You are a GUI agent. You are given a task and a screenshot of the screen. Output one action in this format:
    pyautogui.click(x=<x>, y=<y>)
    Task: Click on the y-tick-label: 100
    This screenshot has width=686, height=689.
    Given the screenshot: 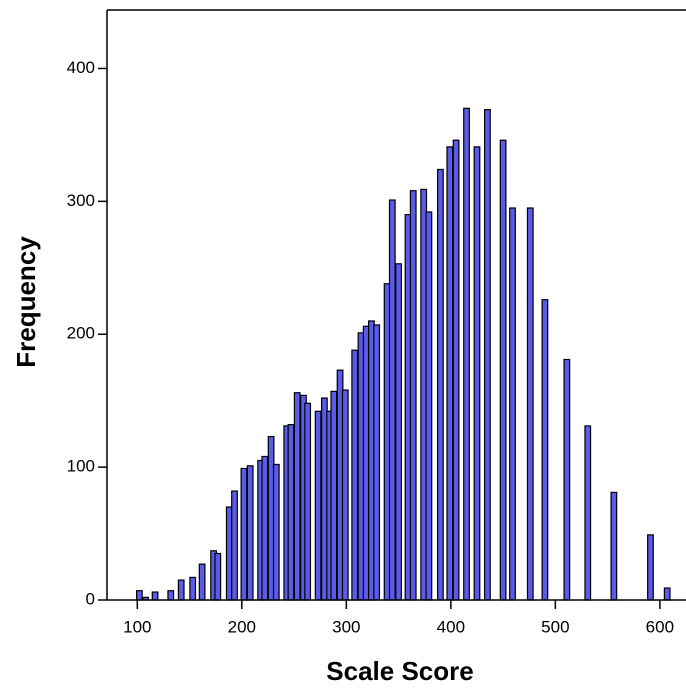 What is the action you would take?
    pyautogui.click(x=81, y=466)
    